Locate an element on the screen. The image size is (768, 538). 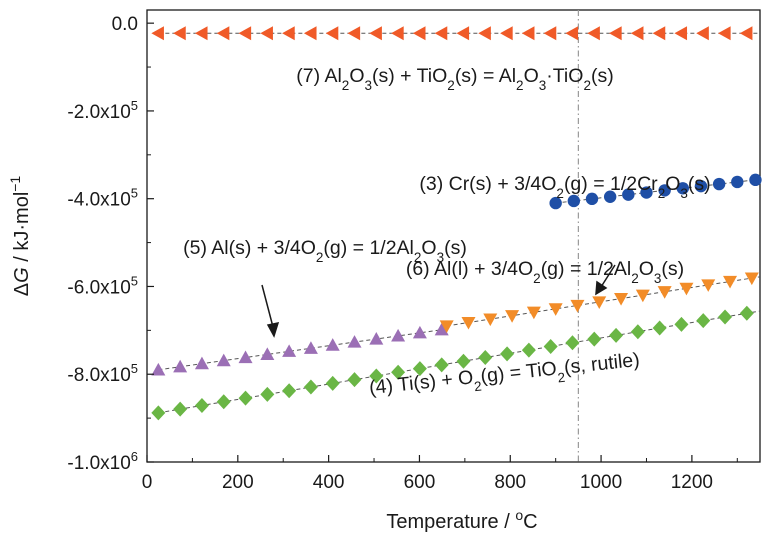
equation-label-2: (3) Cr(s) + 3/4O2(g) = 1/2Cr2O3(s) is located at coordinates (564, 187).